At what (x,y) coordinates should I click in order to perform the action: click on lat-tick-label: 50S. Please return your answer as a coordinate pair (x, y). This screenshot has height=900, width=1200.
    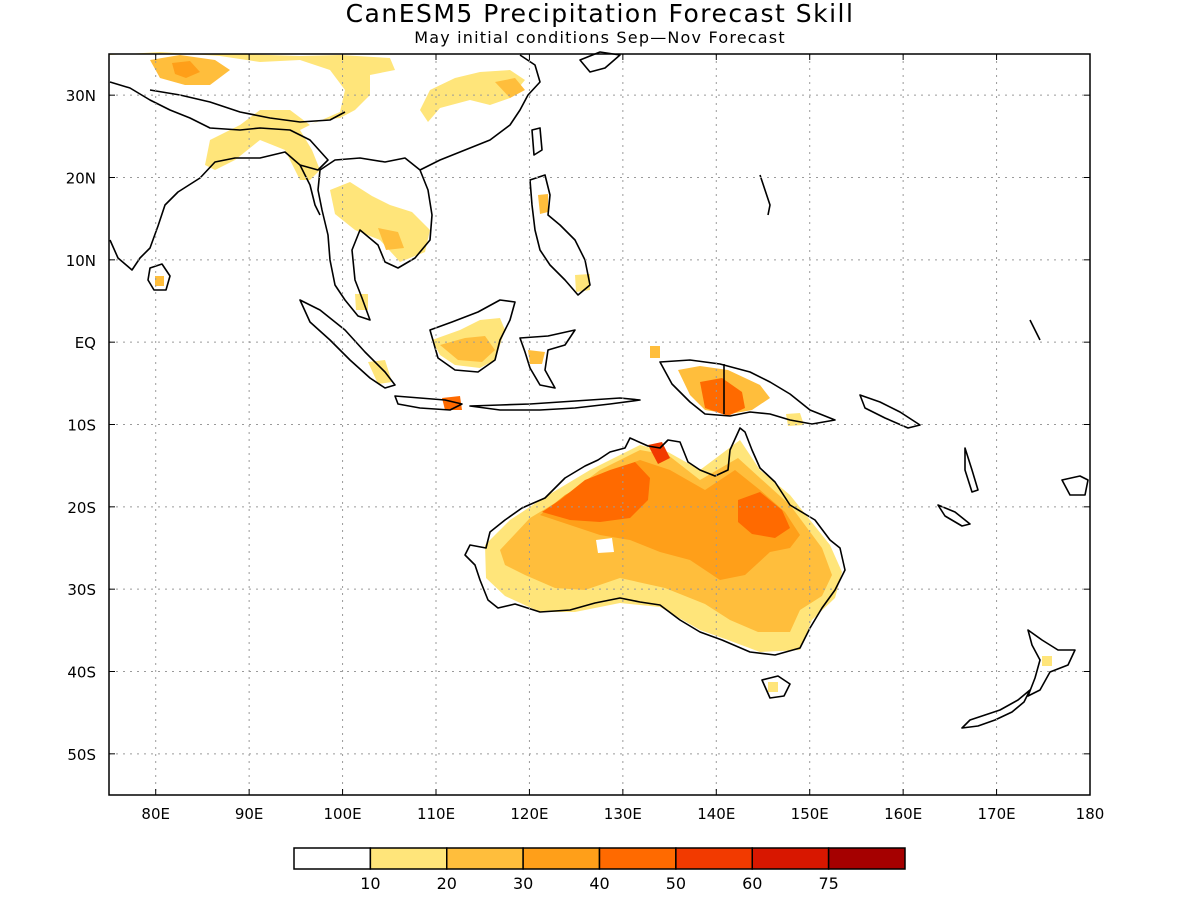
    Looking at the image, I should click on (81, 755).